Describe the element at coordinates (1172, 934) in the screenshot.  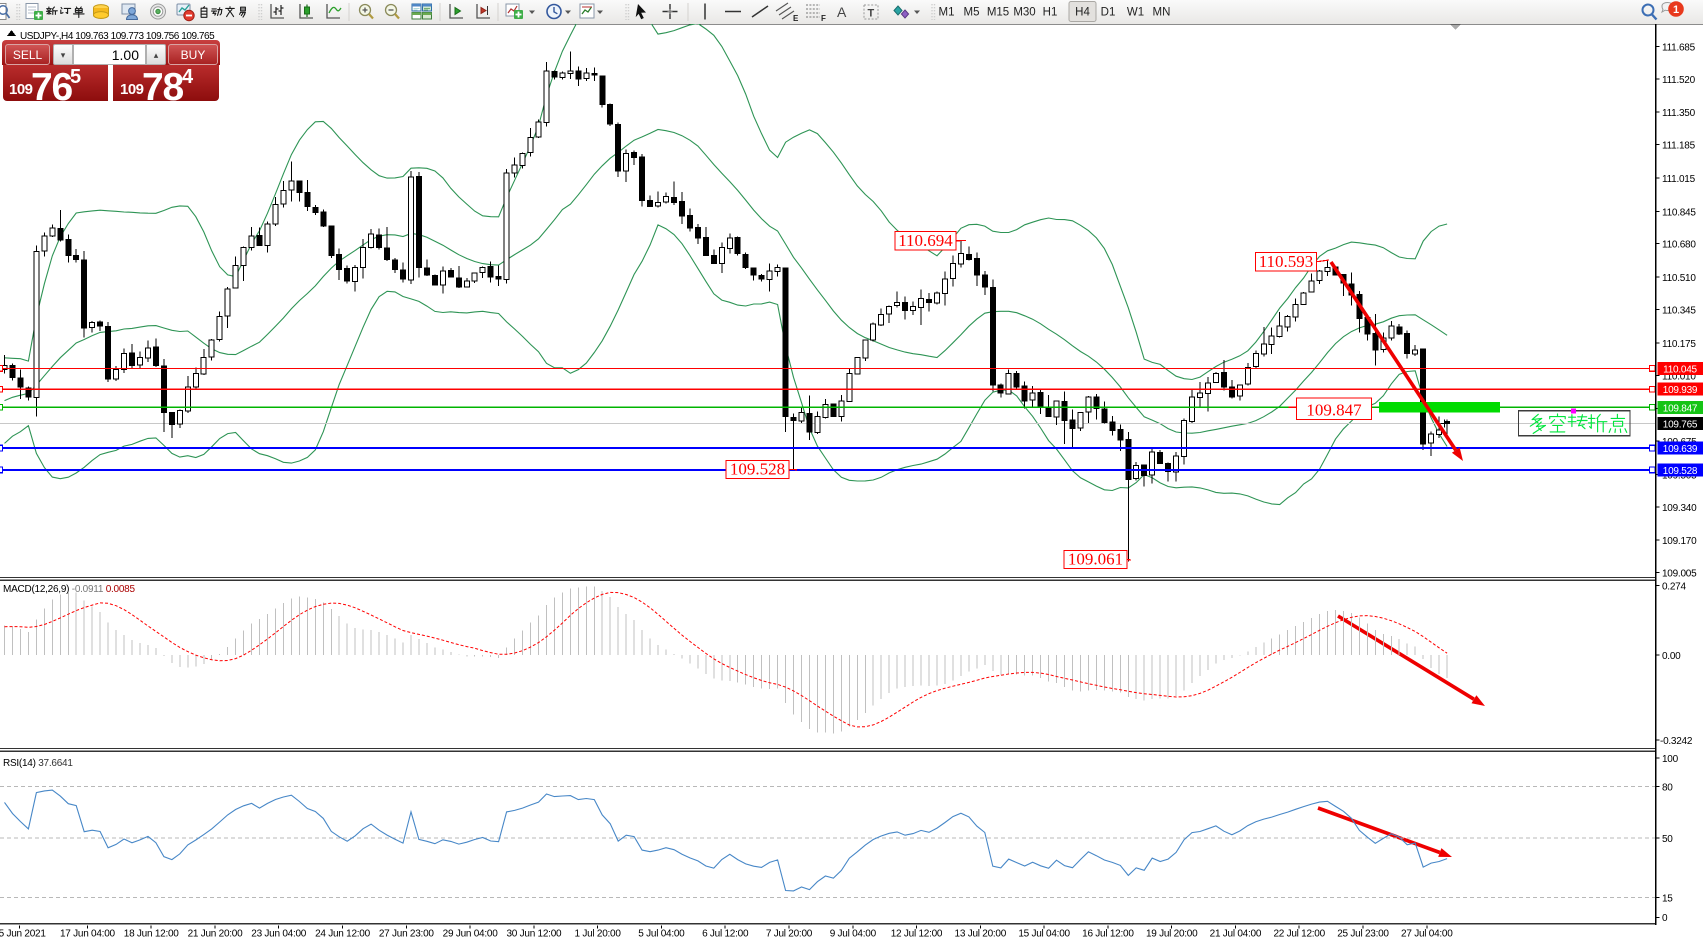
I see `svg-text: 19 Jul 20:00` at that location.